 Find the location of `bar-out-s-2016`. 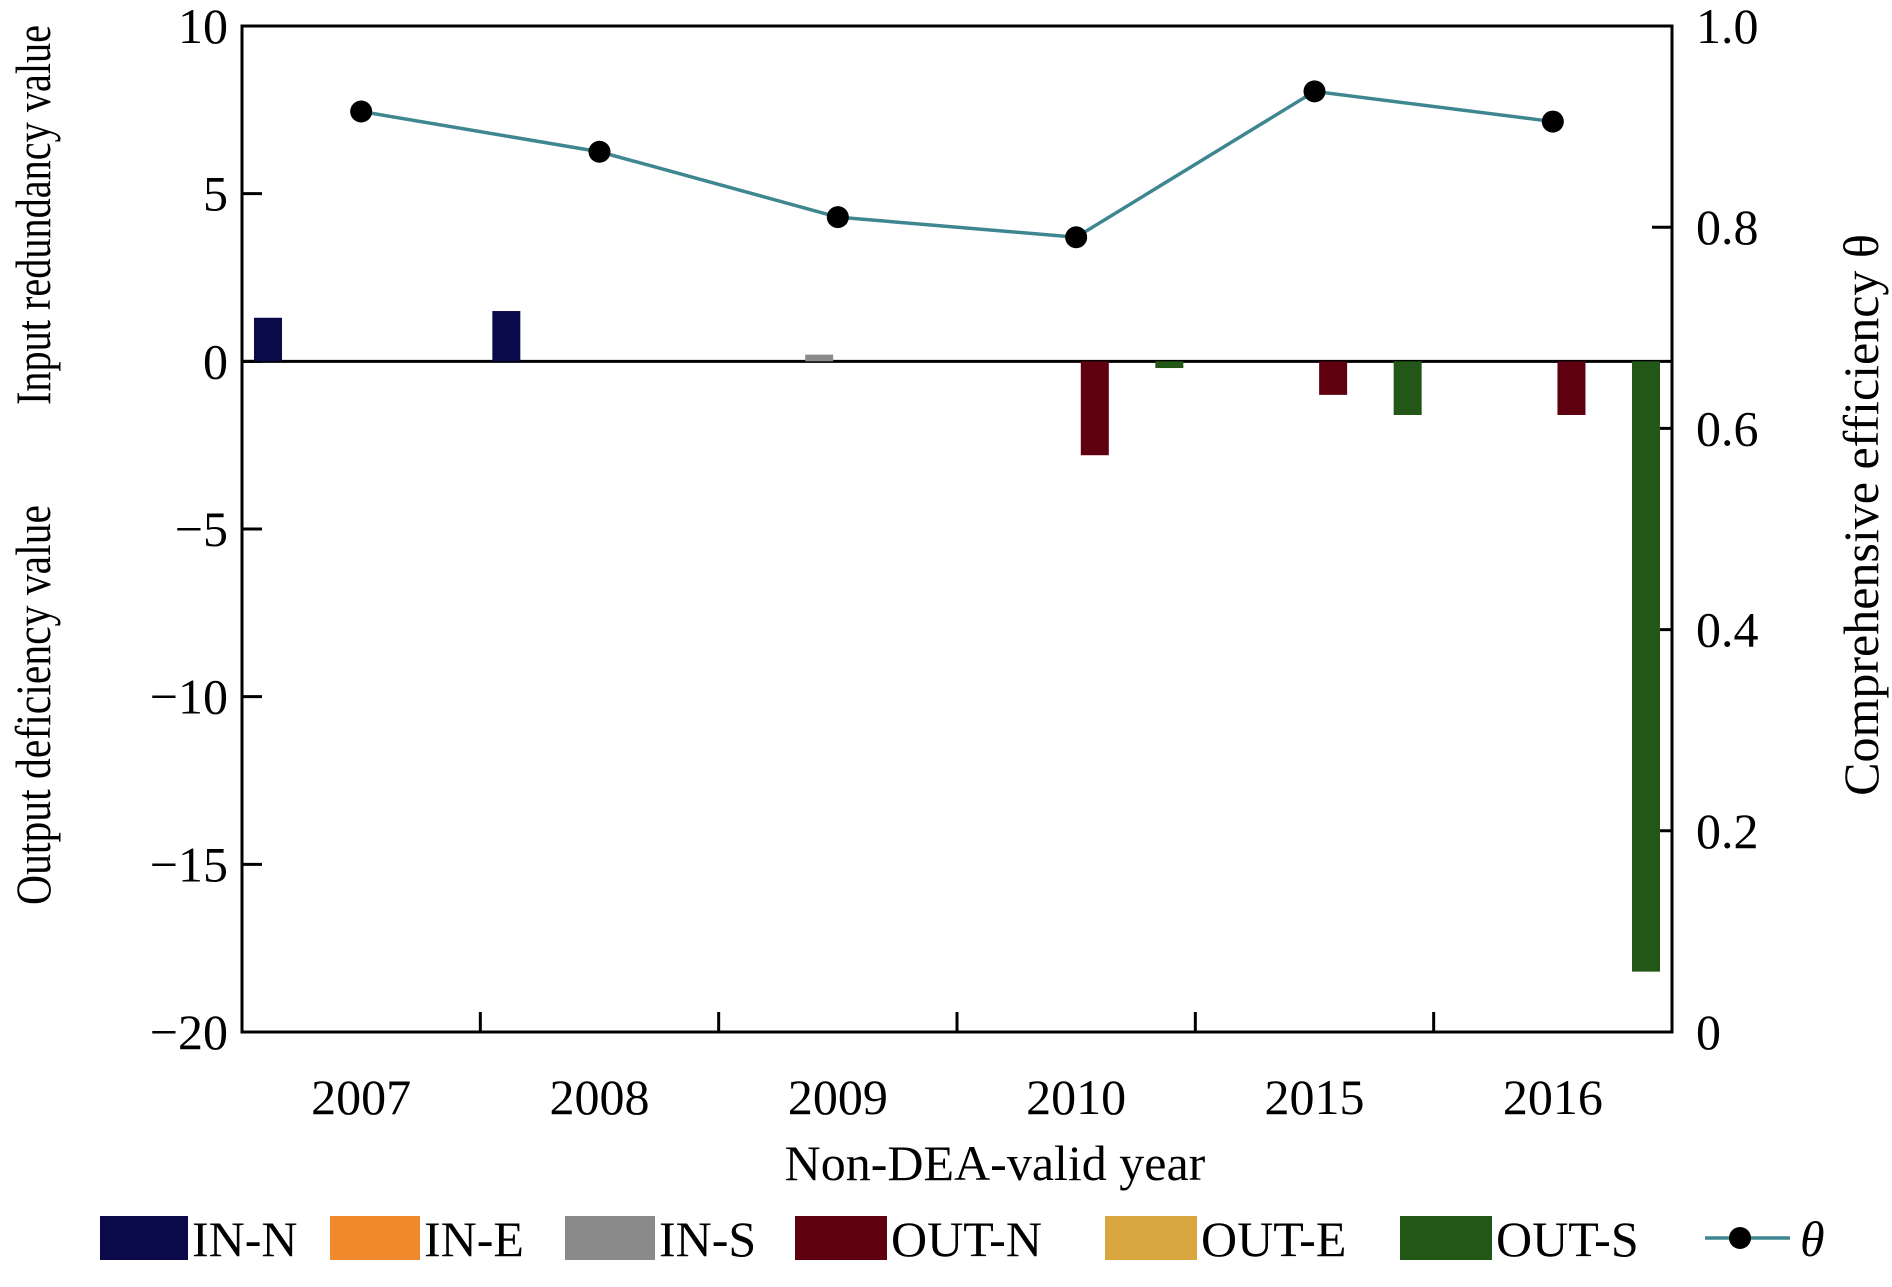

bar-out-s-2016 is located at coordinates (1646, 666).